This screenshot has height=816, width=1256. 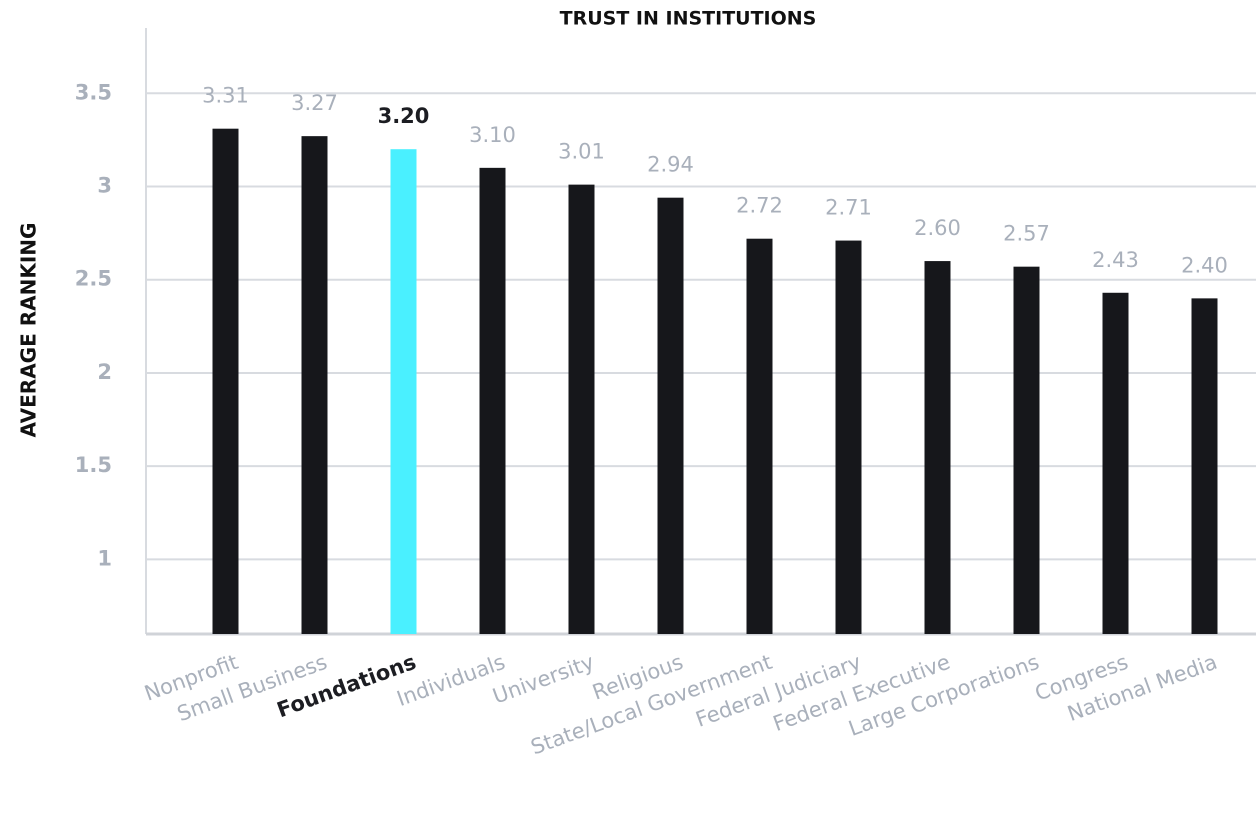 I want to click on y-tick-label: 2, so click(x=104, y=372).